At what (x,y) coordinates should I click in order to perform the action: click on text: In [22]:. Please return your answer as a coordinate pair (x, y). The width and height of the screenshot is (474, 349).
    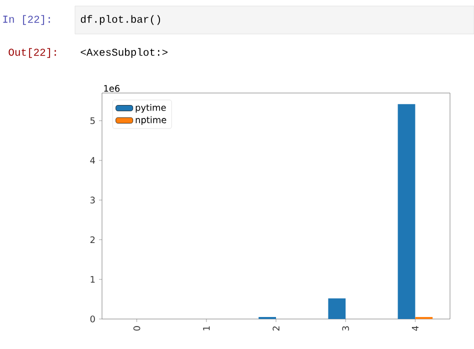
    Looking at the image, I should click on (26, 20).